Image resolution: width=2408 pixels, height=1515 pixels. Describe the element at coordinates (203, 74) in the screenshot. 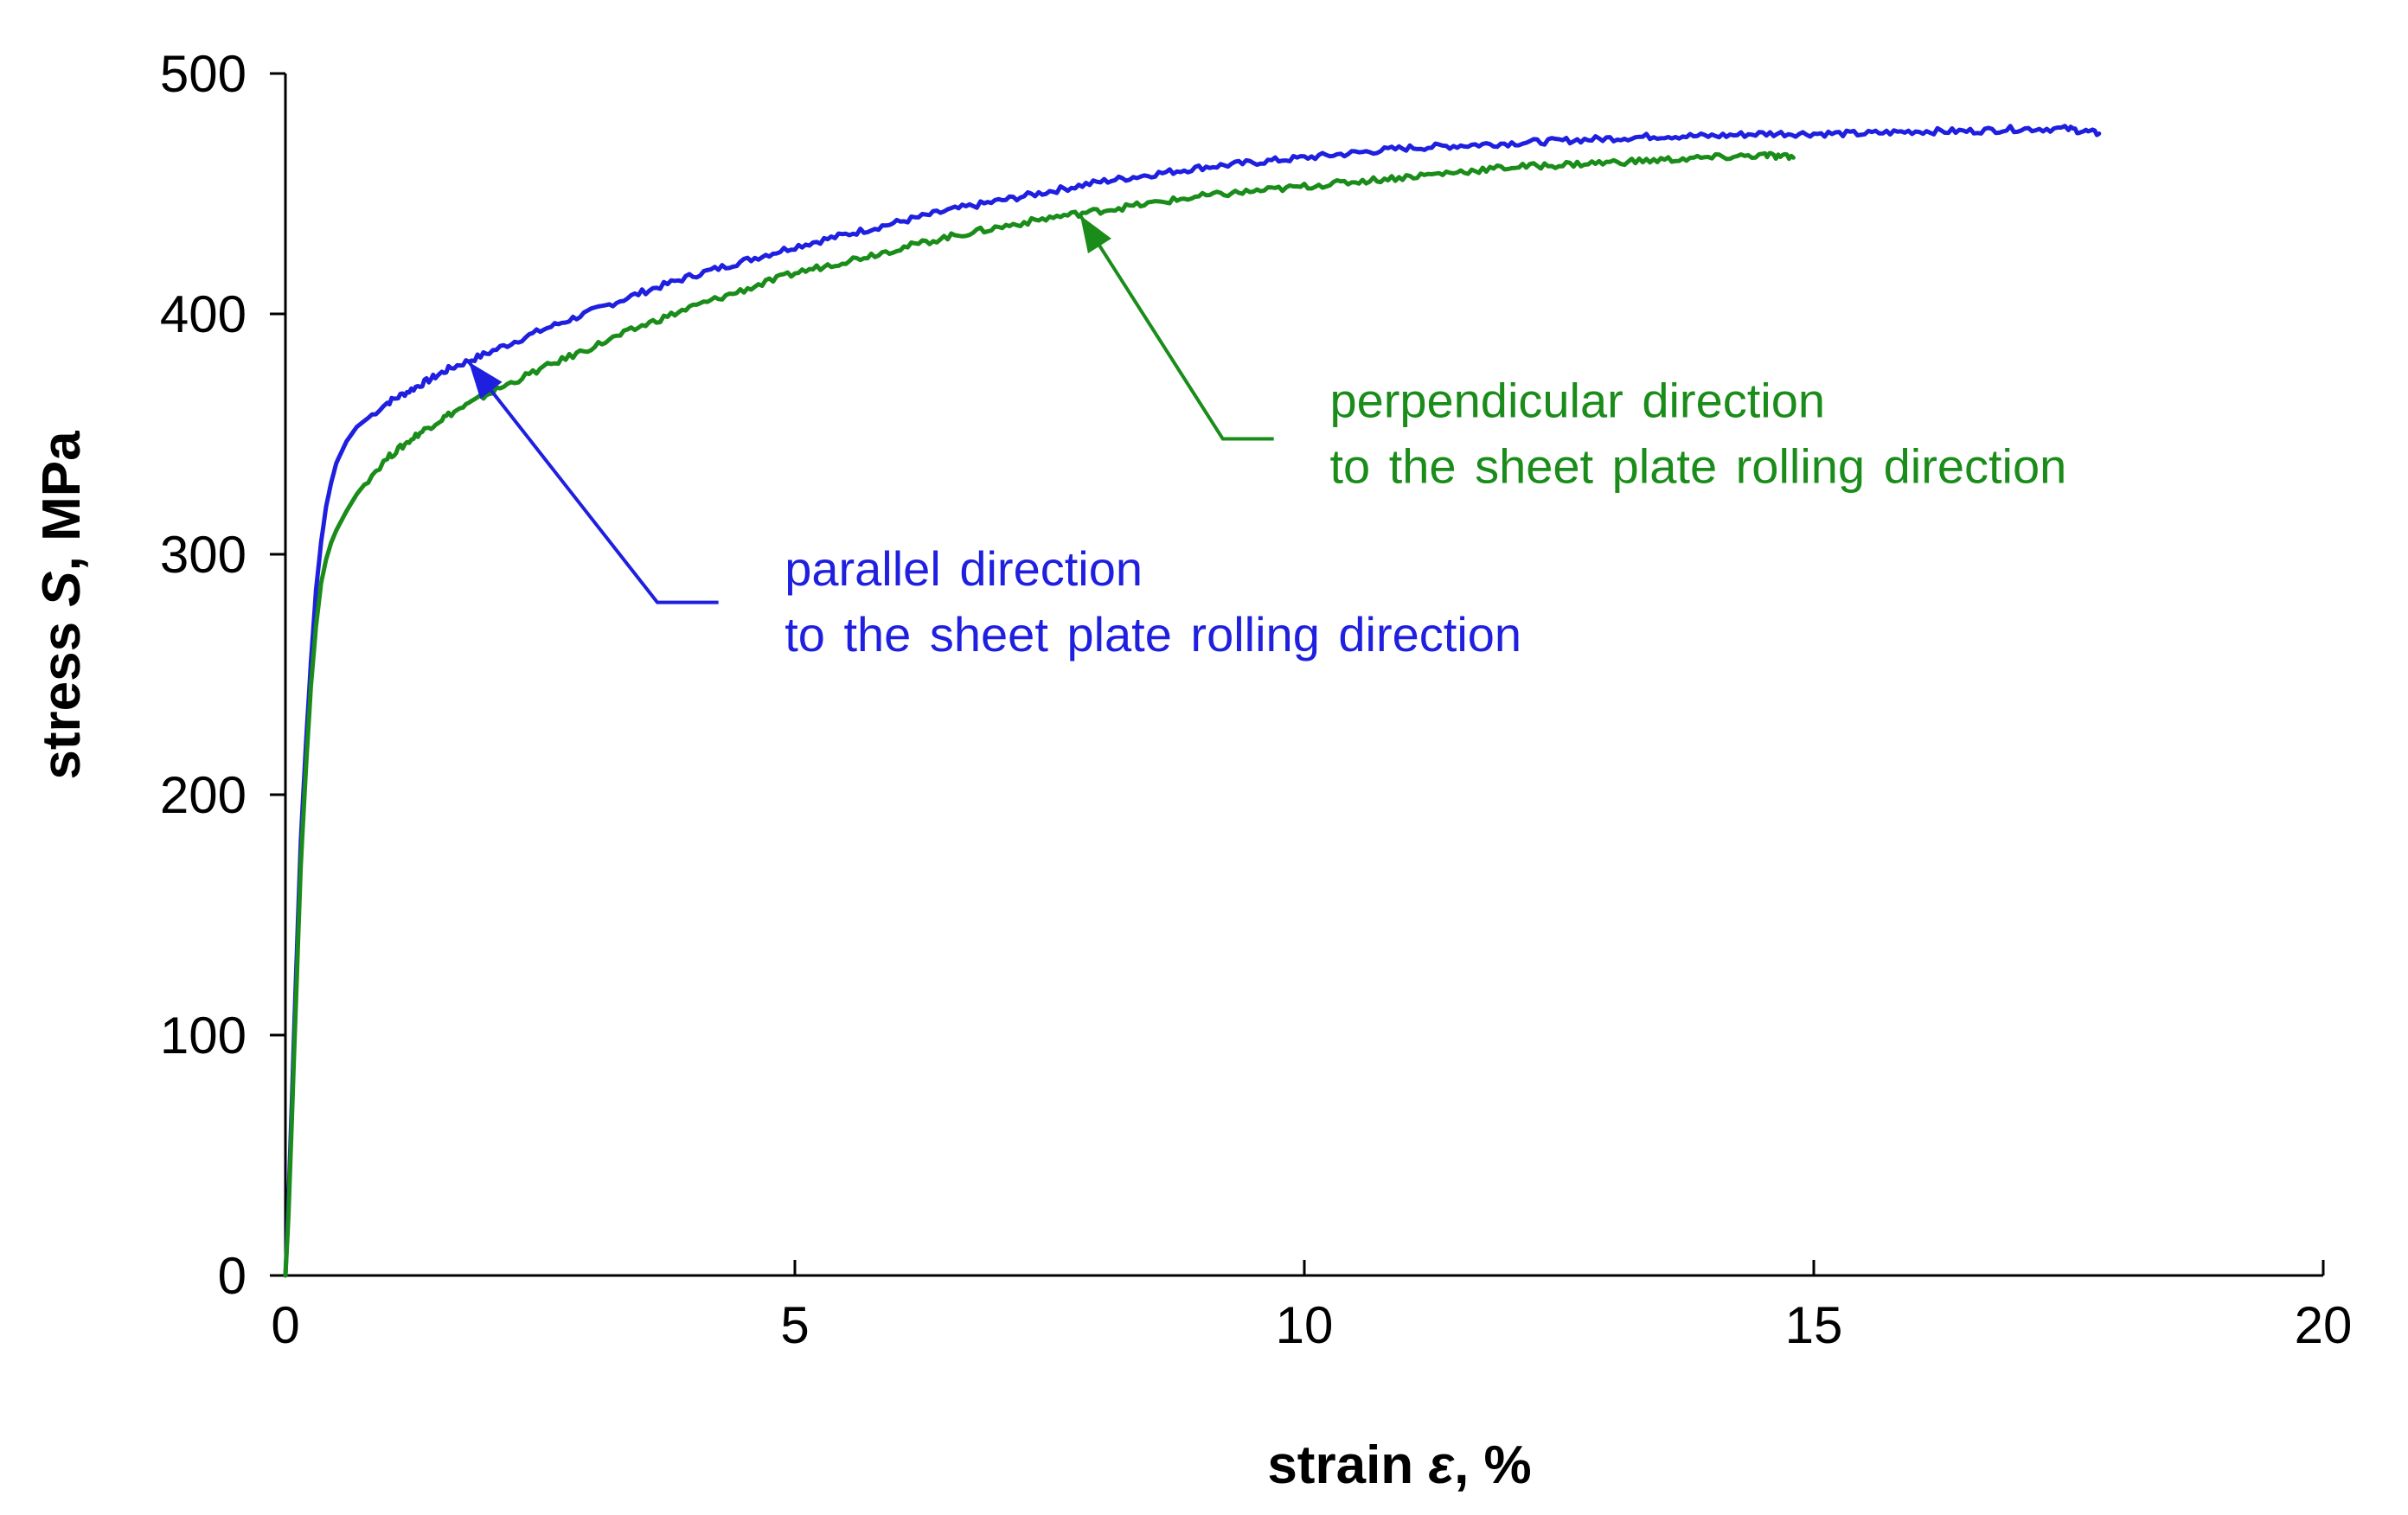

I see `y-tick-label: 500` at that location.